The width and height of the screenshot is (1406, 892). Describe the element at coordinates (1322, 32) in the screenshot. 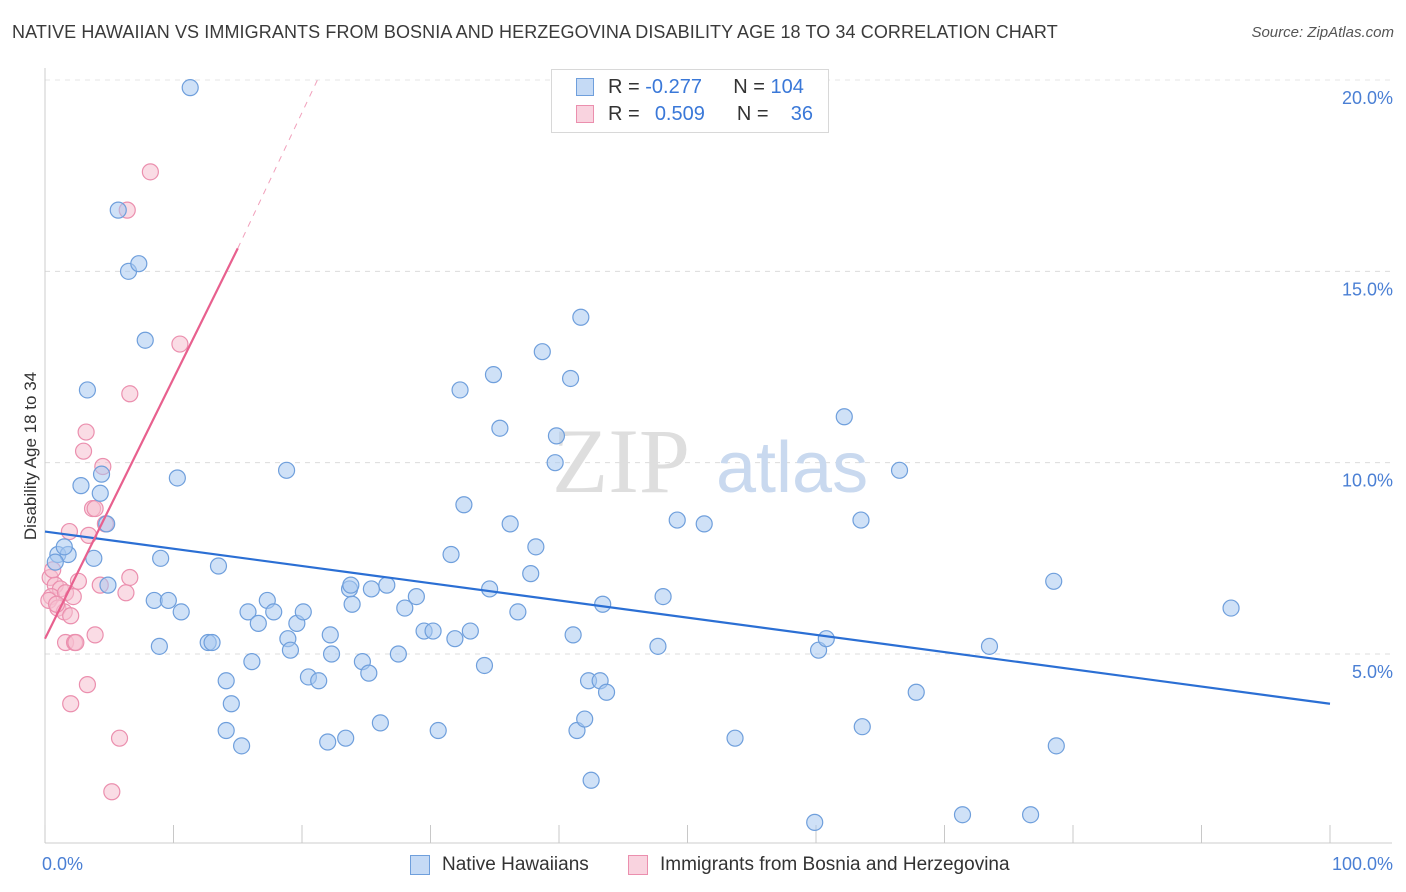

I see `source-label: Source: ZipAtlas.com` at that location.